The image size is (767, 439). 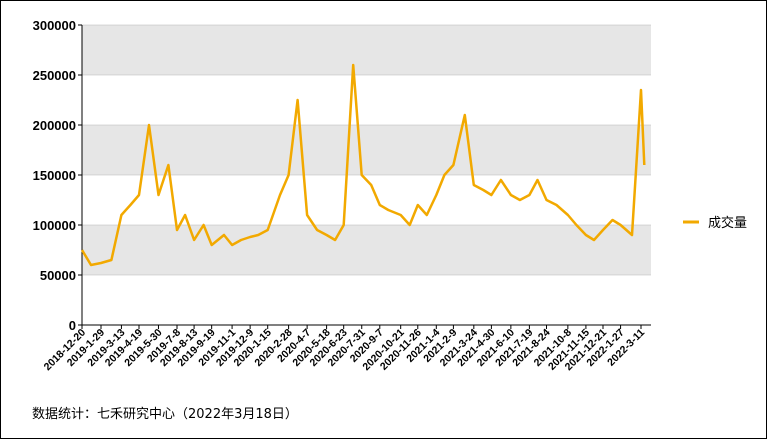 I want to click on y-tick-labels: 0 50000 100000 150000 200000 250000 300000, so click(x=57, y=175).